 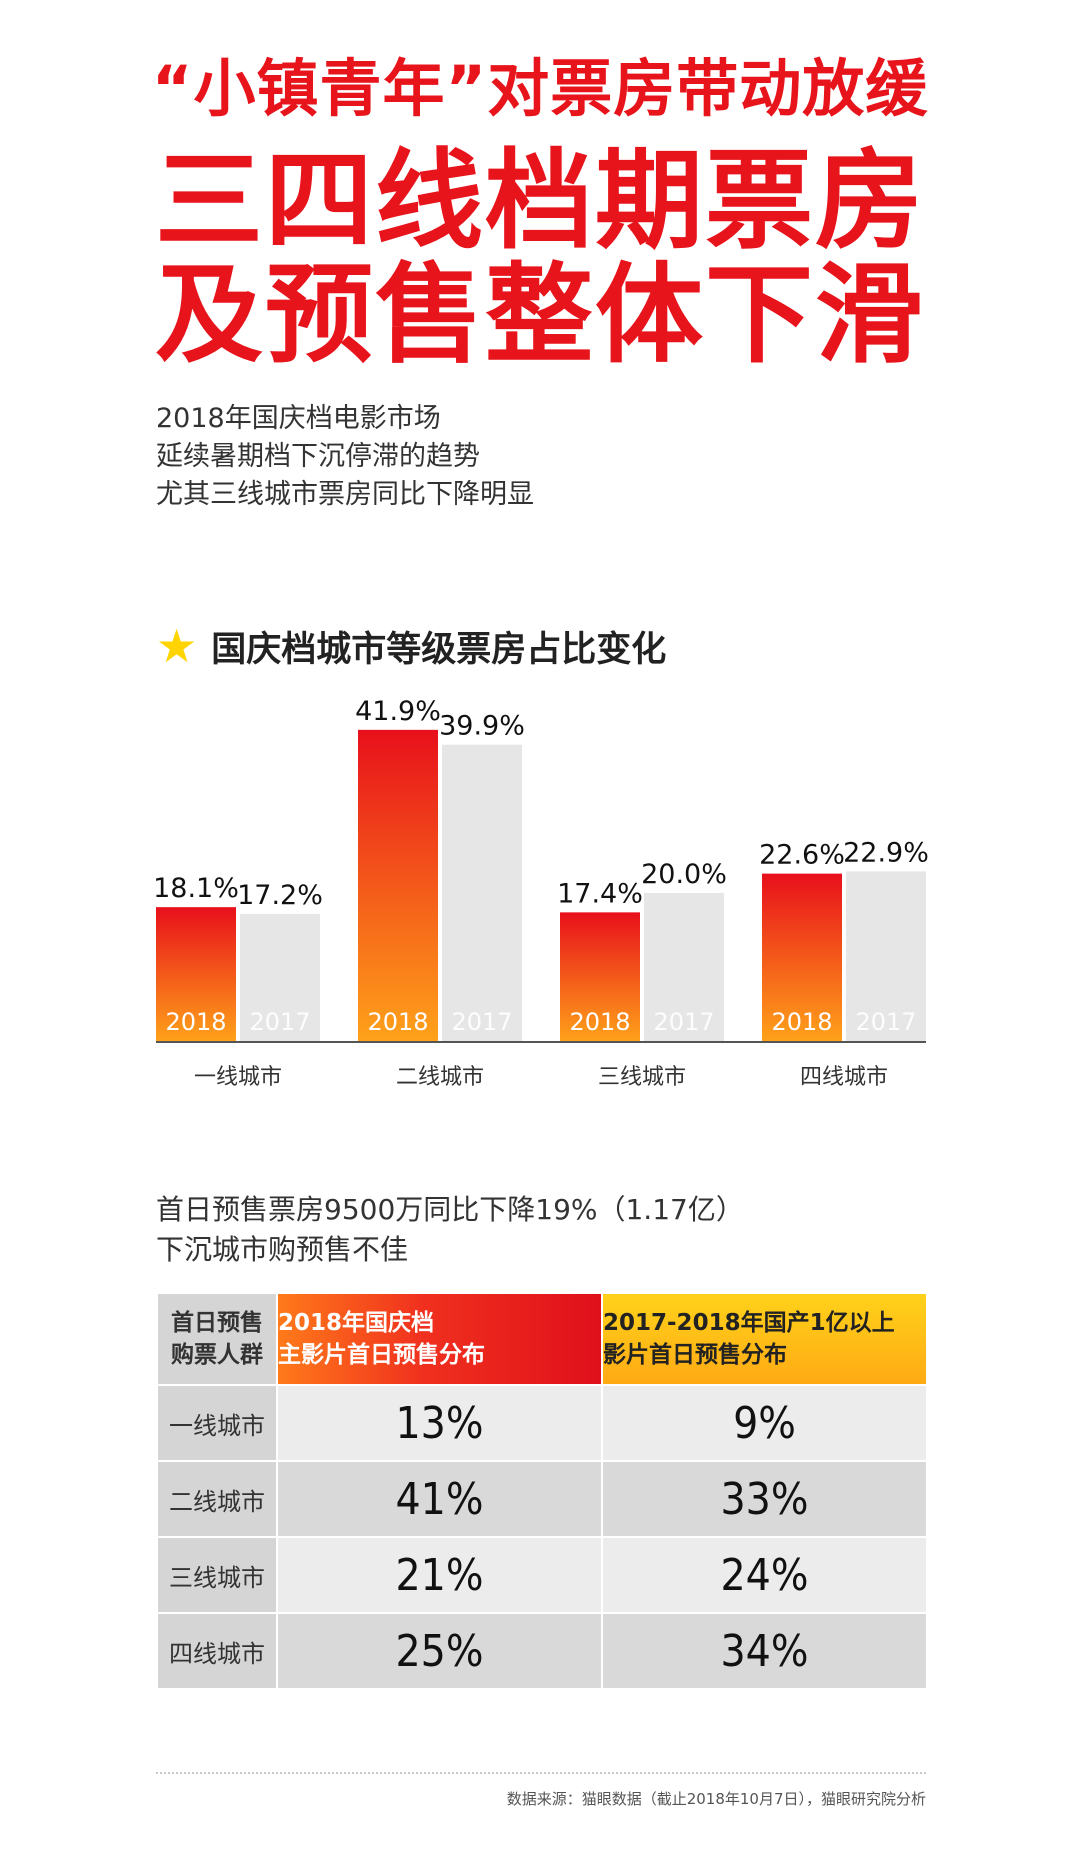 What do you see at coordinates (217, 1499) in the screenshot?
I see `row-label: 二线城市` at bounding box center [217, 1499].